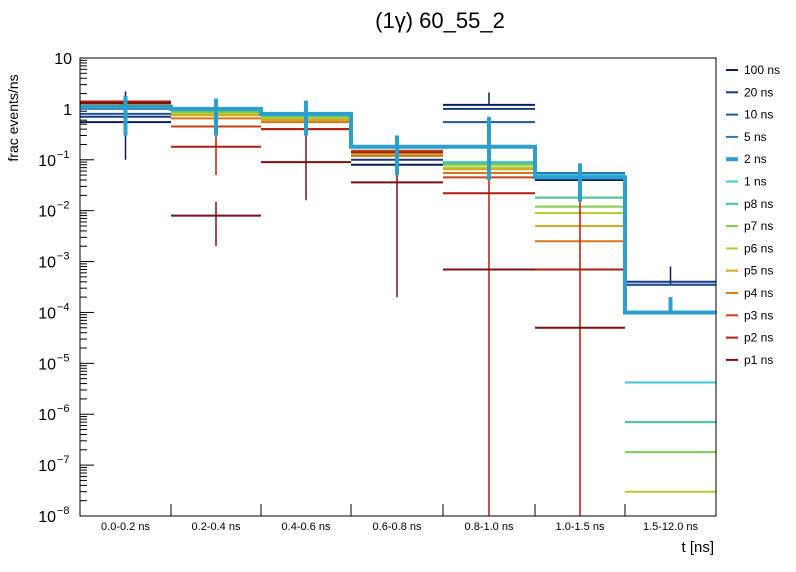 The height and width of the screenshot is (572, 796). I want to click on y-axis-label: frac events/ns, so click(13, 117).